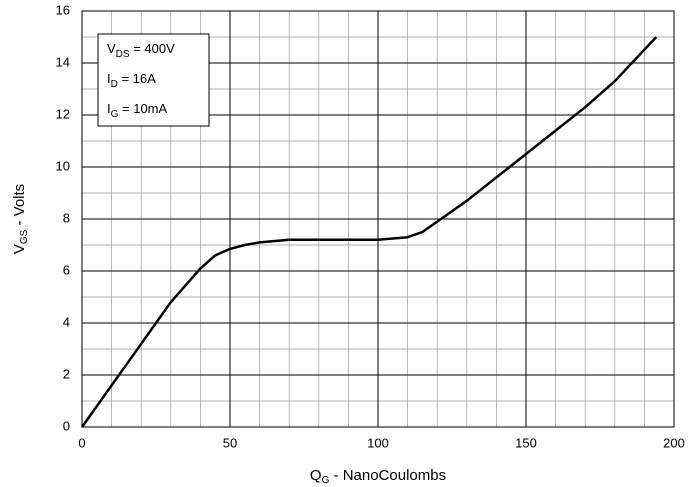 The height and width of the screenshot is (487, 691). What do you see at coordinates (326, 480) in the screenshot?
I see `x-axis-label-sub: G` at bounding box center [326, 480].